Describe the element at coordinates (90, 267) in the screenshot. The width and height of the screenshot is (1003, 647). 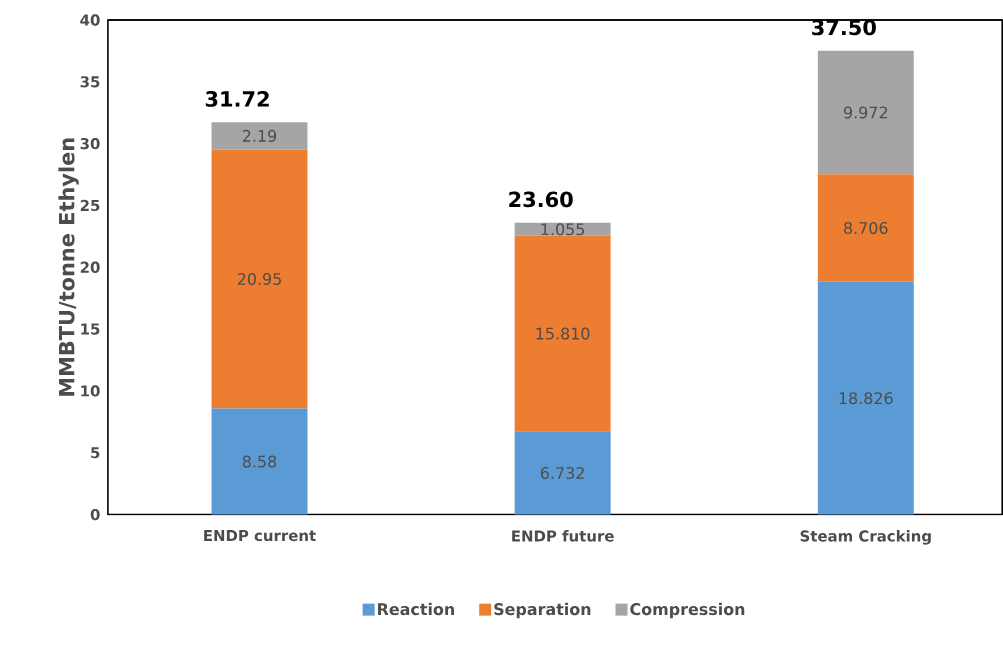
I see `y-tick-label: 20` at that location.